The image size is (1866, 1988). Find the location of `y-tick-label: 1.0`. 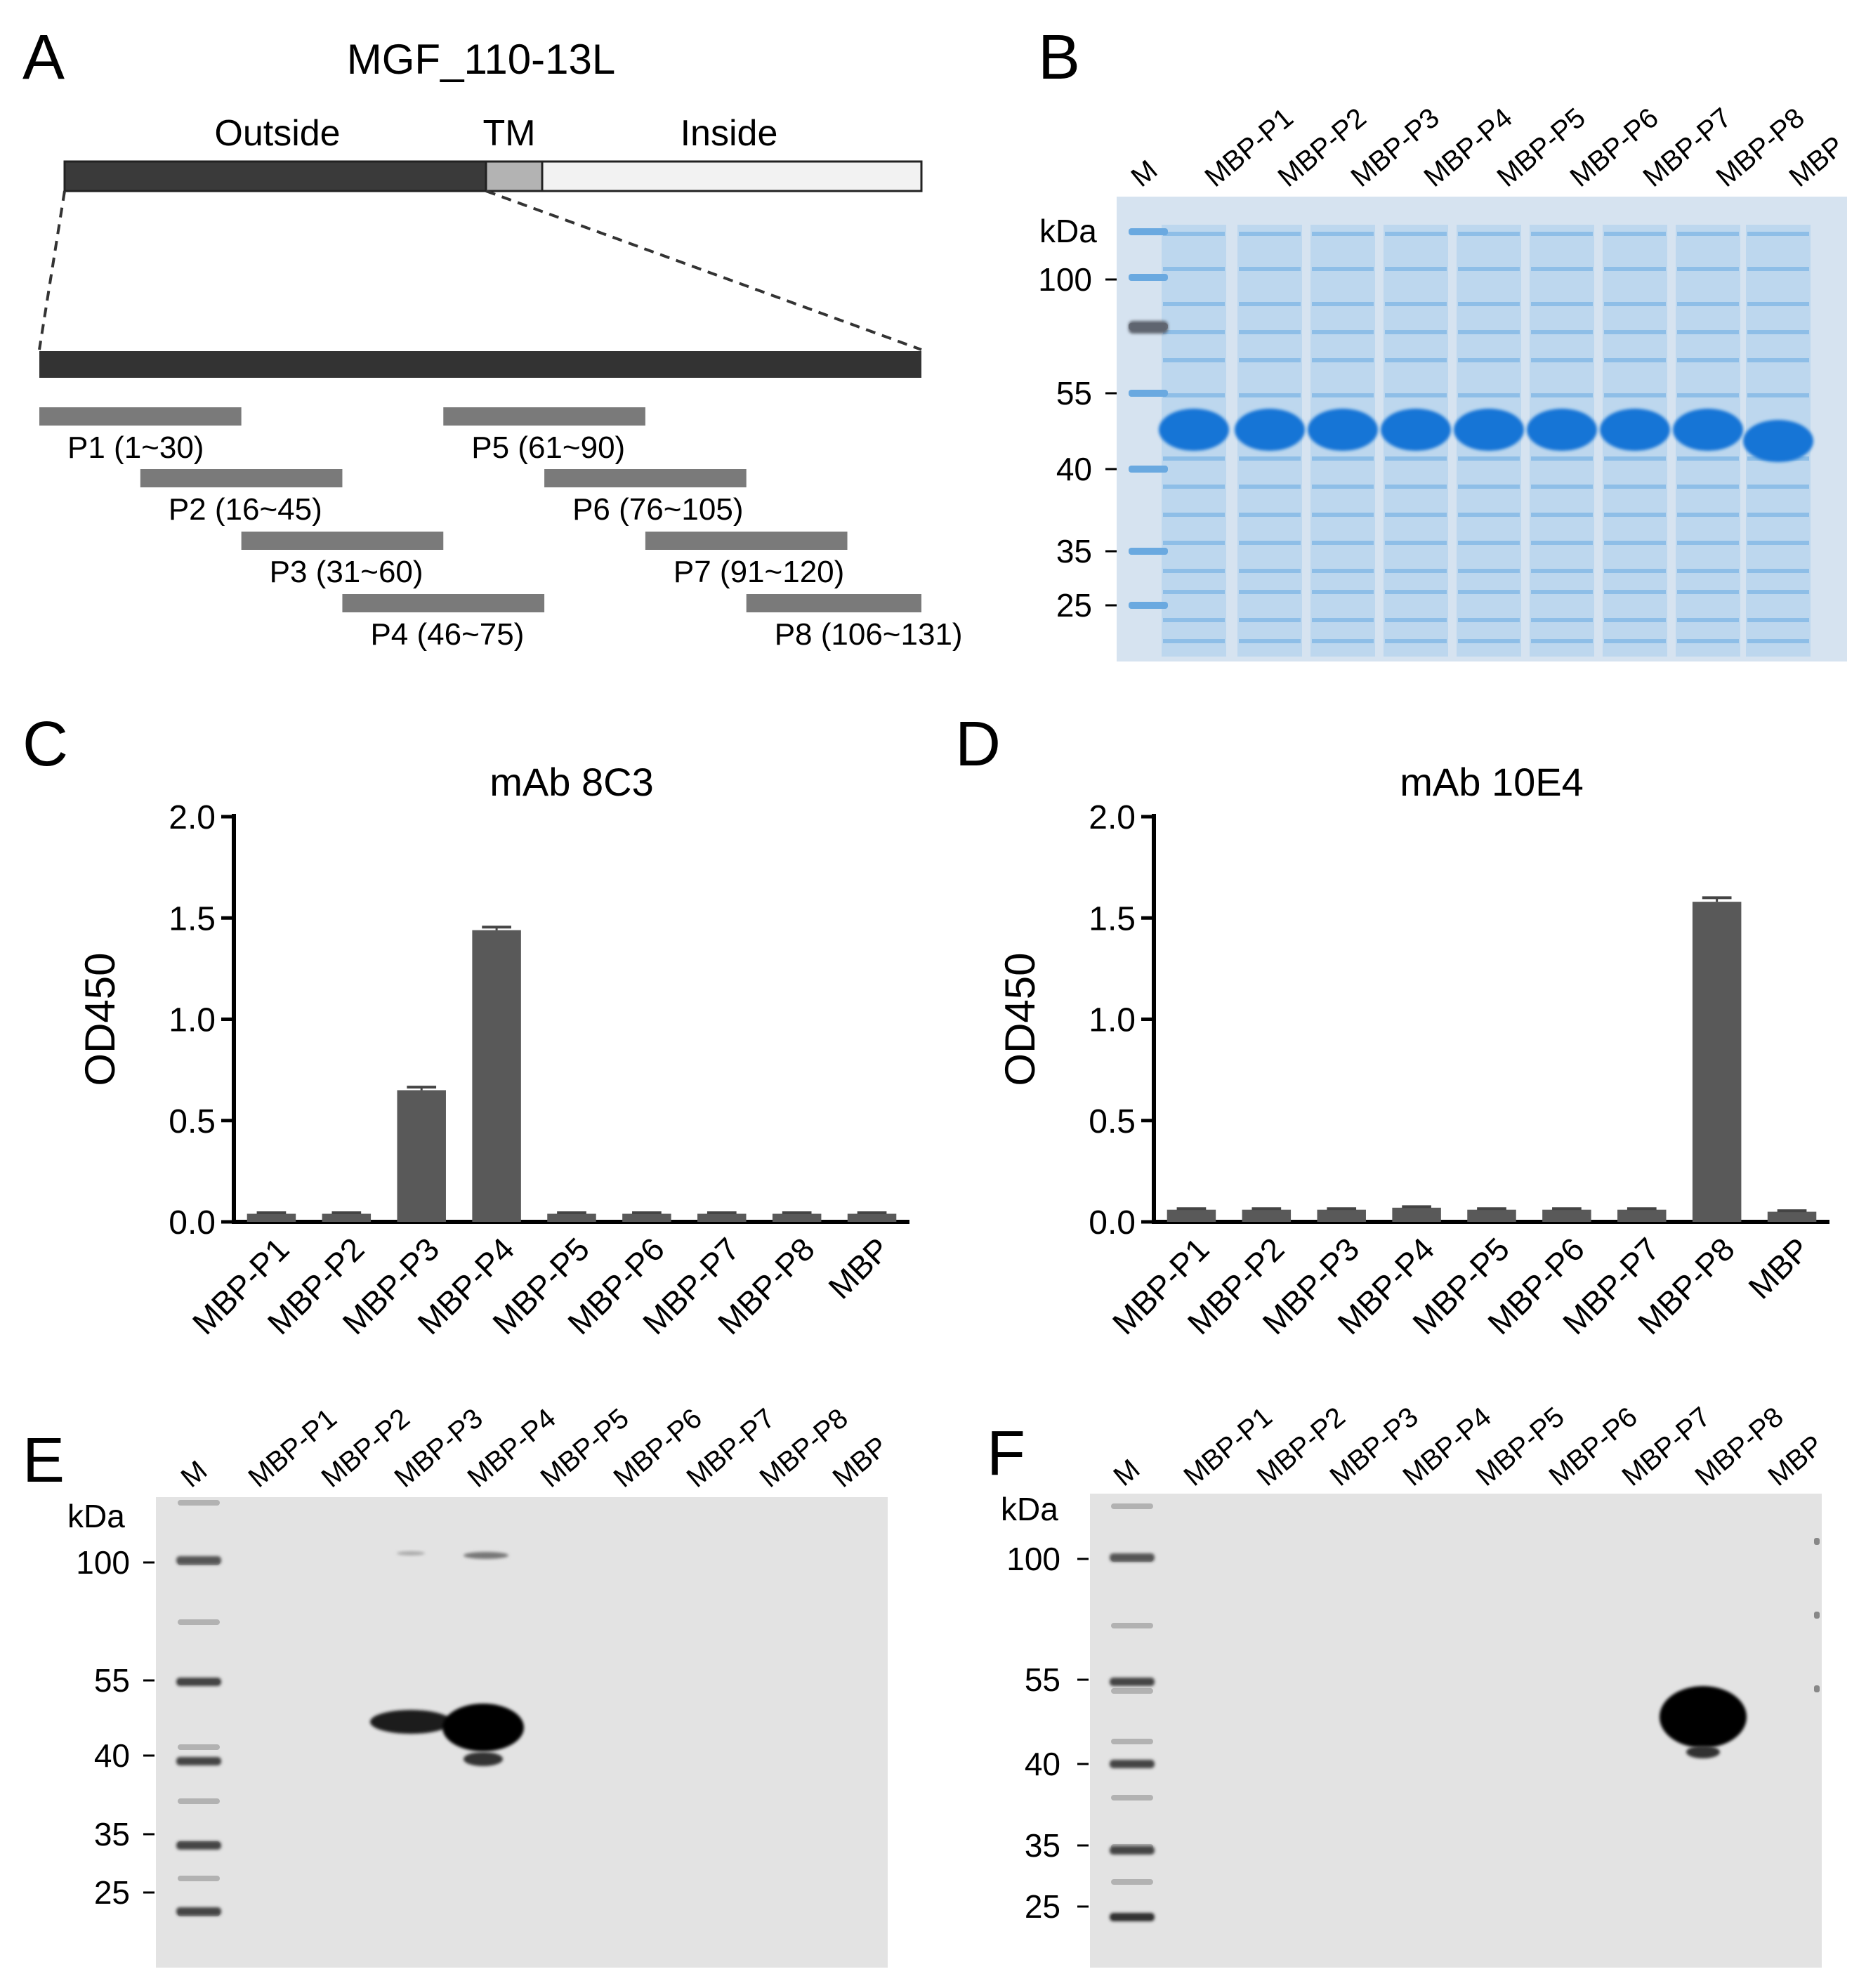

y-tick-label: 1.0 is located at coordinates (192, 1021).